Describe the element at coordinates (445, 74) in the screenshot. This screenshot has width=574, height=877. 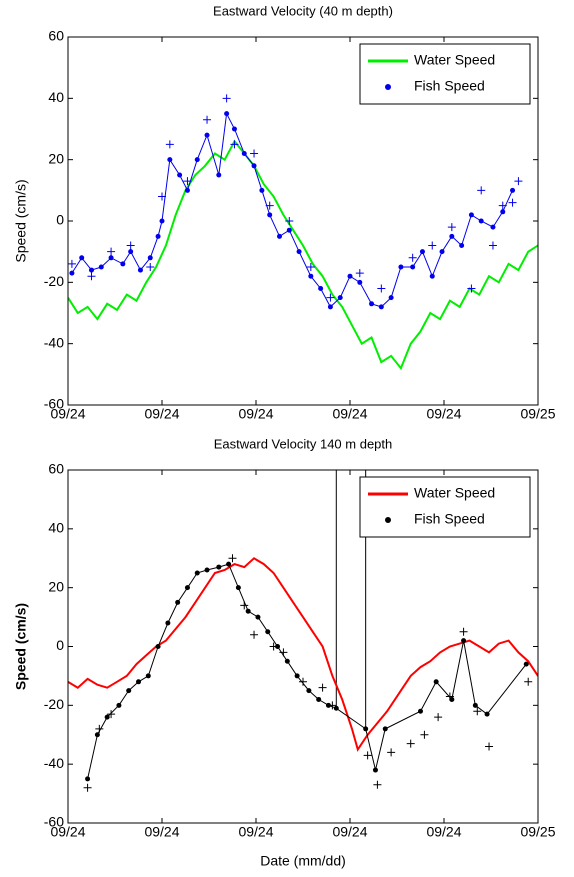
I see `legend-box` at that location.